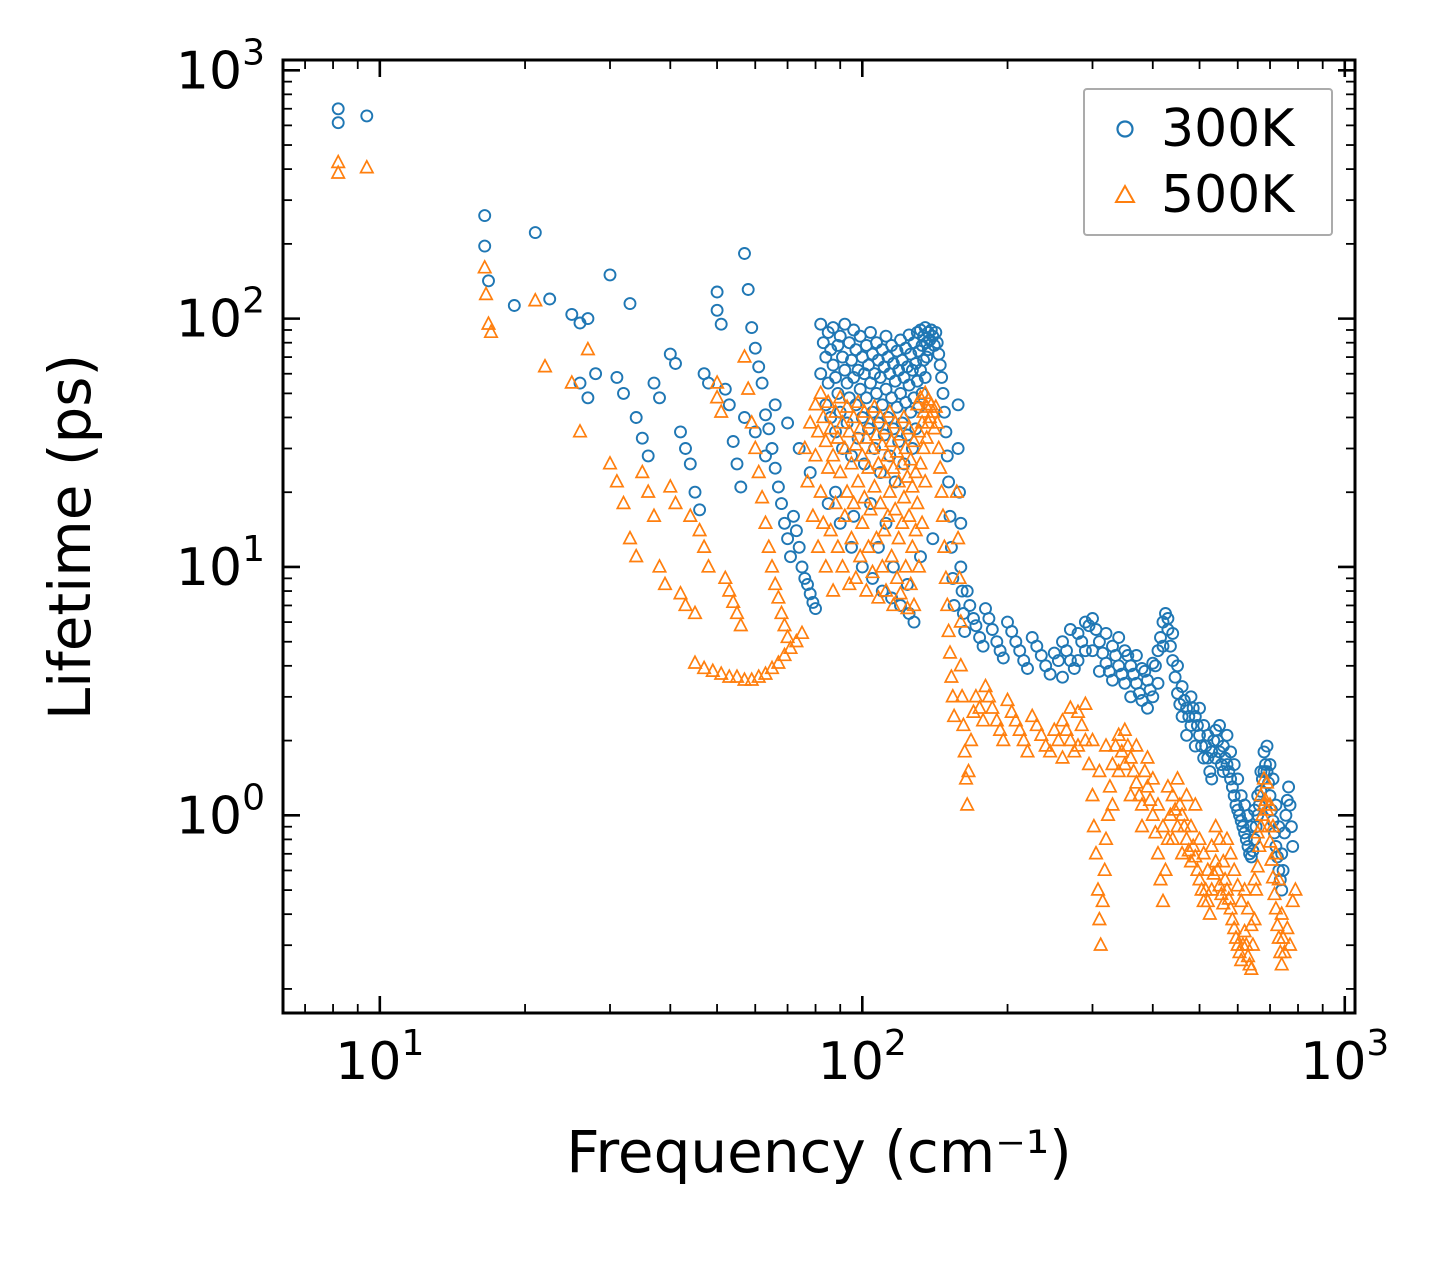  I want to click on y-axis-label: Lifetime (ps), so click(70, 537).